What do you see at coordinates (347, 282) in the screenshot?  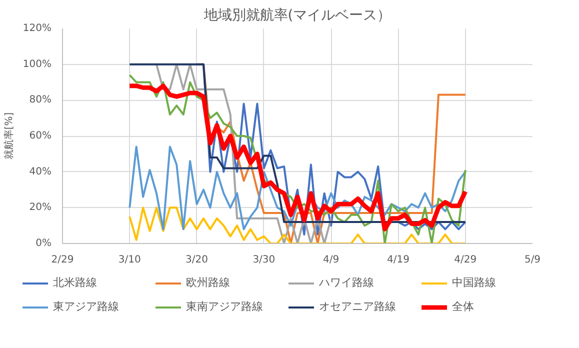 I see `legend-label: ハワイ路線` at bounding box center [347, 282].